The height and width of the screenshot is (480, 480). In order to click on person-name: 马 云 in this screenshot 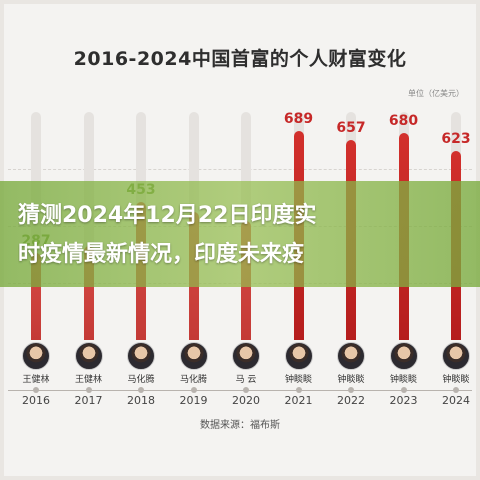, I will do `click(246, 380)`.